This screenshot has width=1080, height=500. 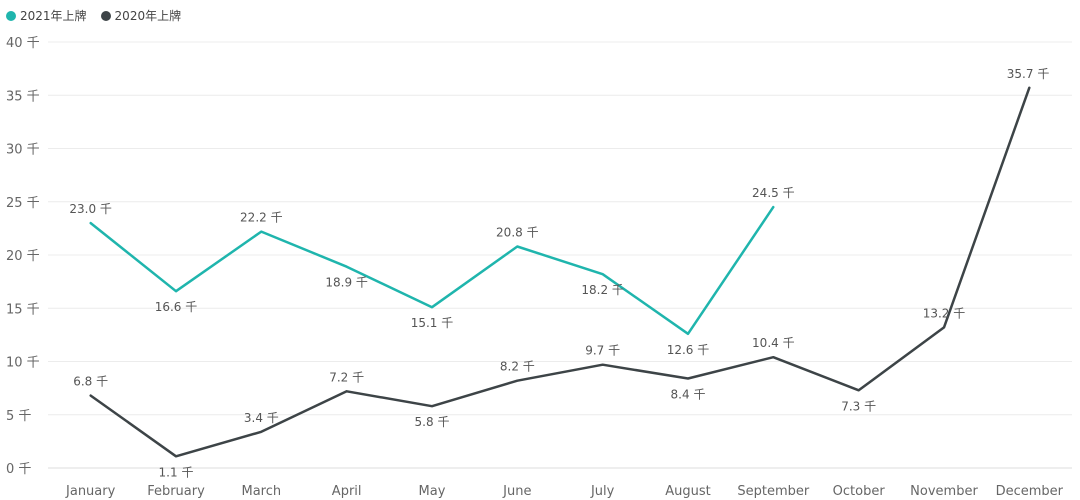 What do you see at coordinates (23, 150) in the screenshot?
I see `y-tick-label: 30 千` at bounding box center [23, 150].